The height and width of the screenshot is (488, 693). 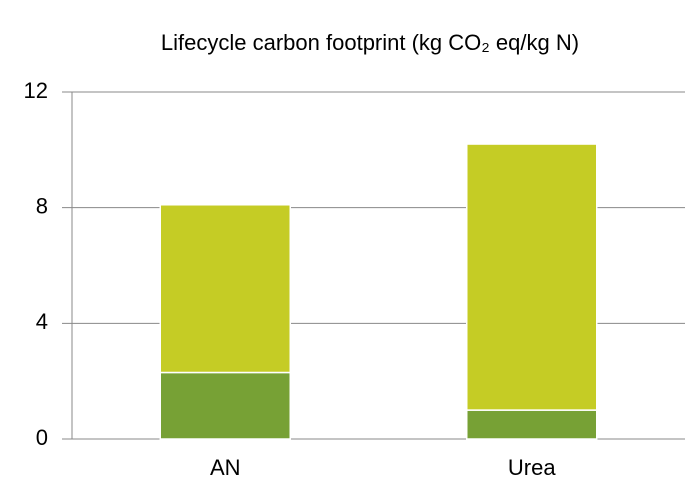 I want to click on y-tick-label: 12, so click(x=36, y=90).